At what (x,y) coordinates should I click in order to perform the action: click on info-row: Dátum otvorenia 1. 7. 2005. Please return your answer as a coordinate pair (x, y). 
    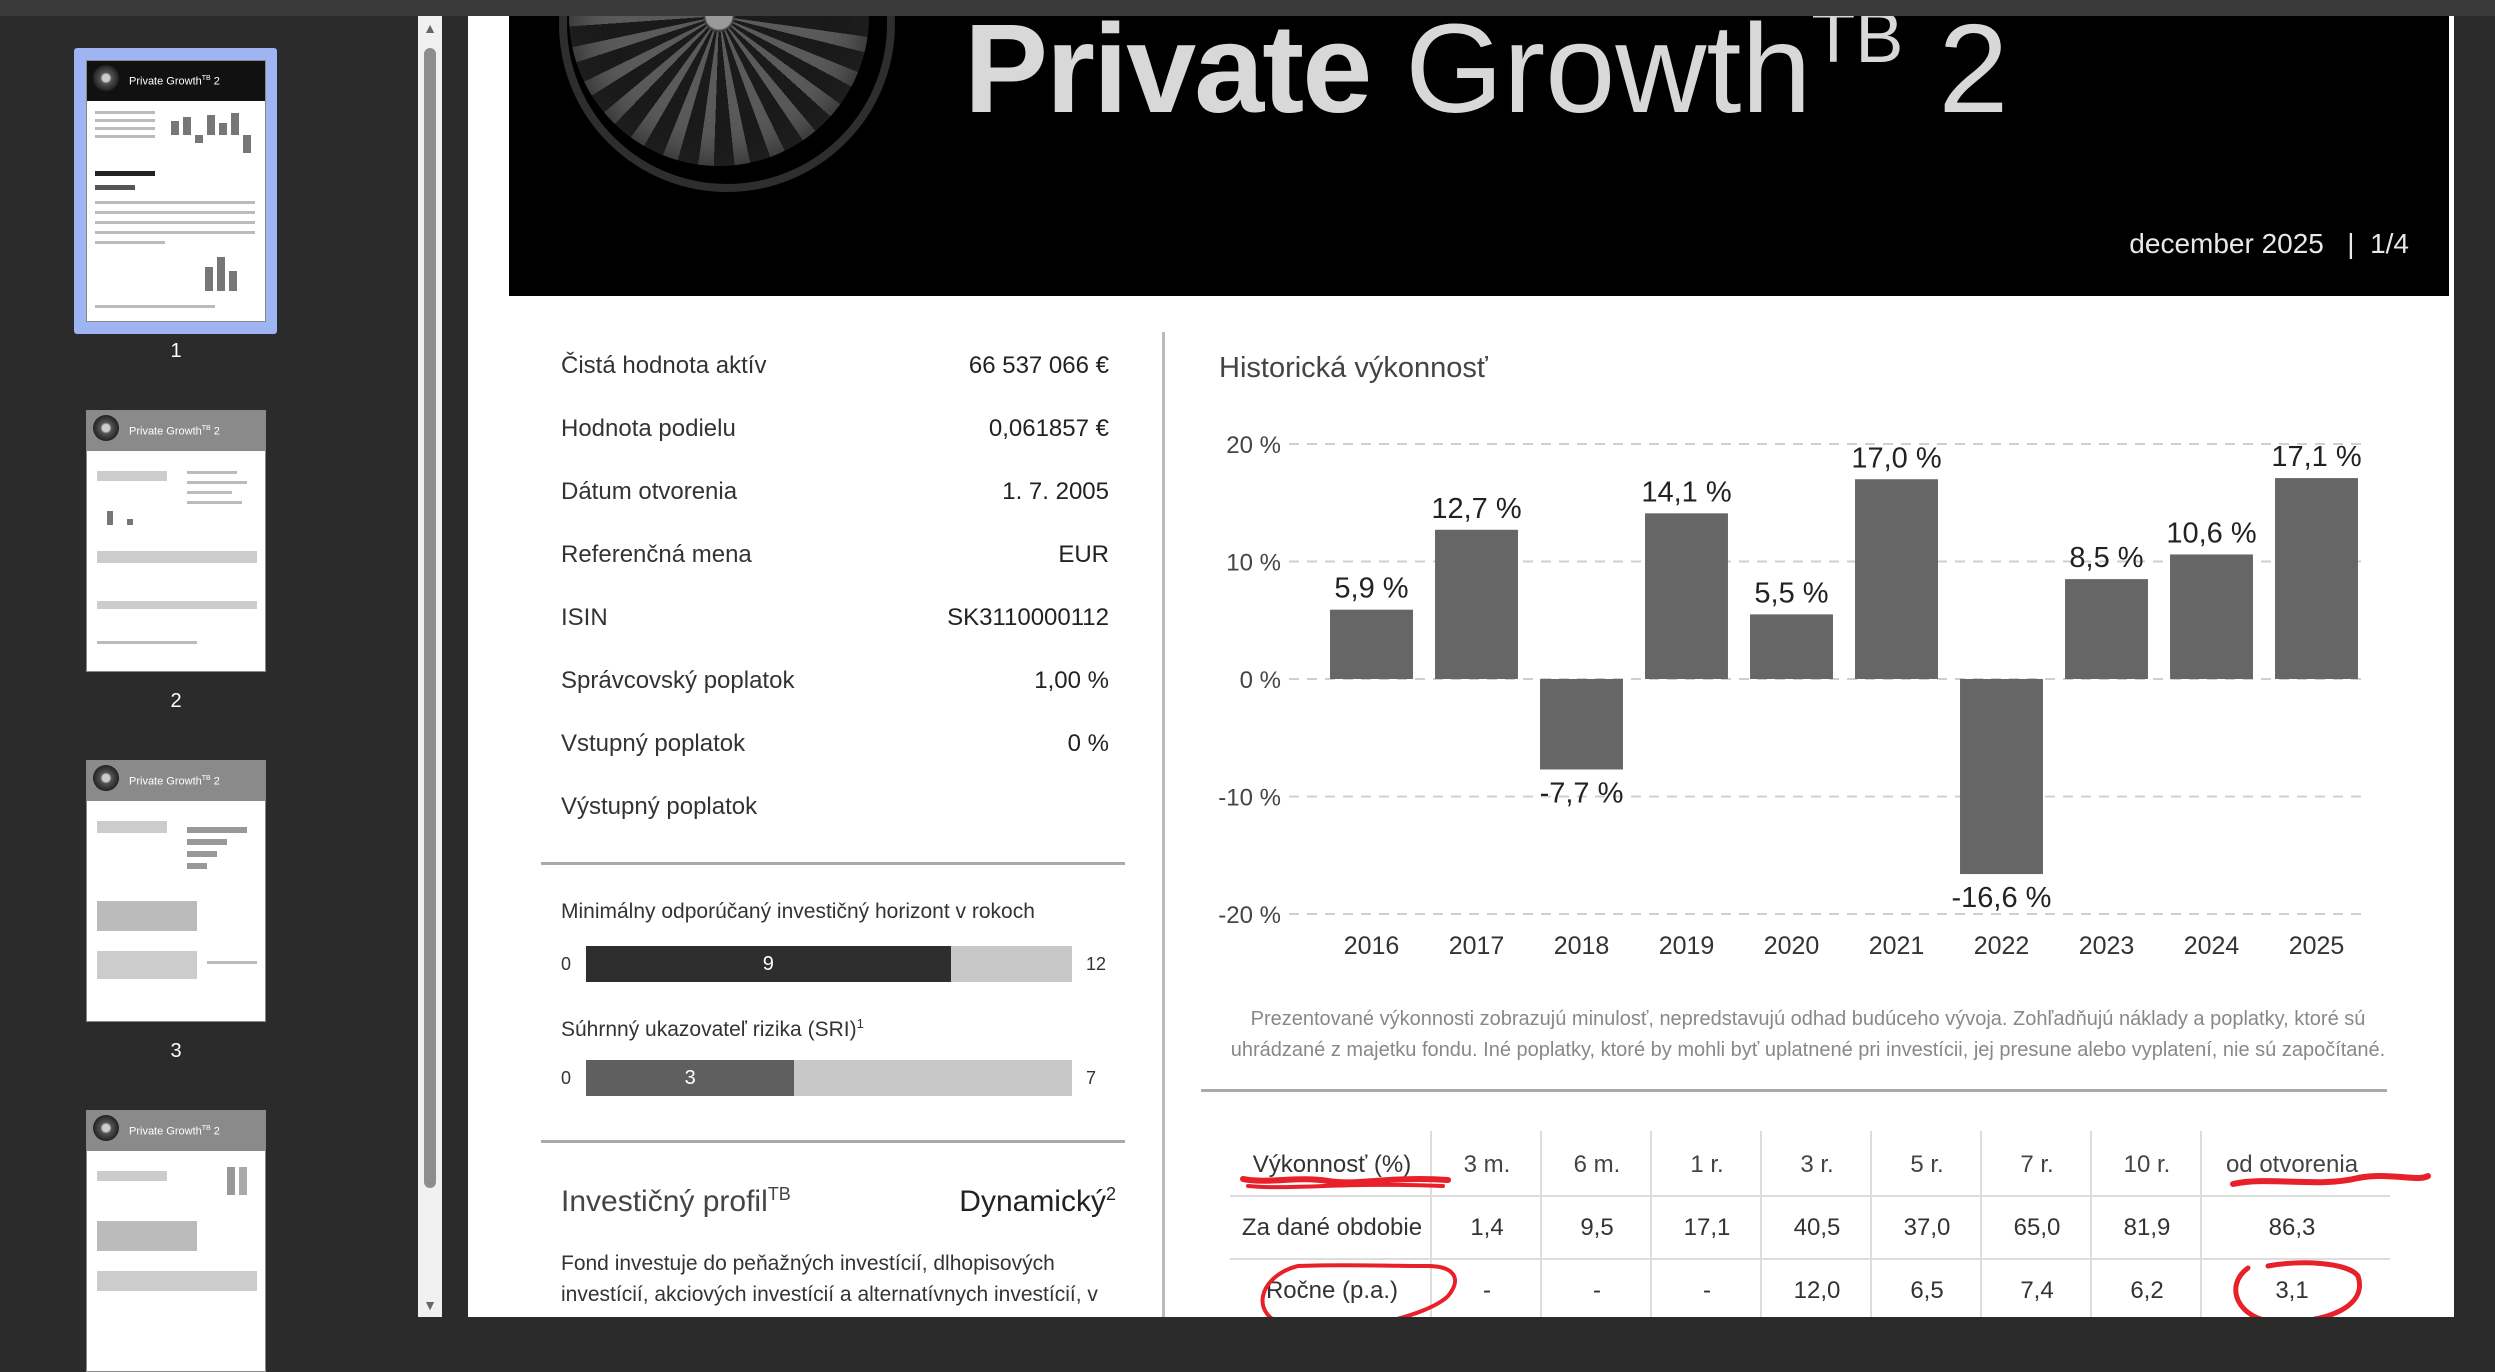
    Looking at the image, I should click on (835, 496).